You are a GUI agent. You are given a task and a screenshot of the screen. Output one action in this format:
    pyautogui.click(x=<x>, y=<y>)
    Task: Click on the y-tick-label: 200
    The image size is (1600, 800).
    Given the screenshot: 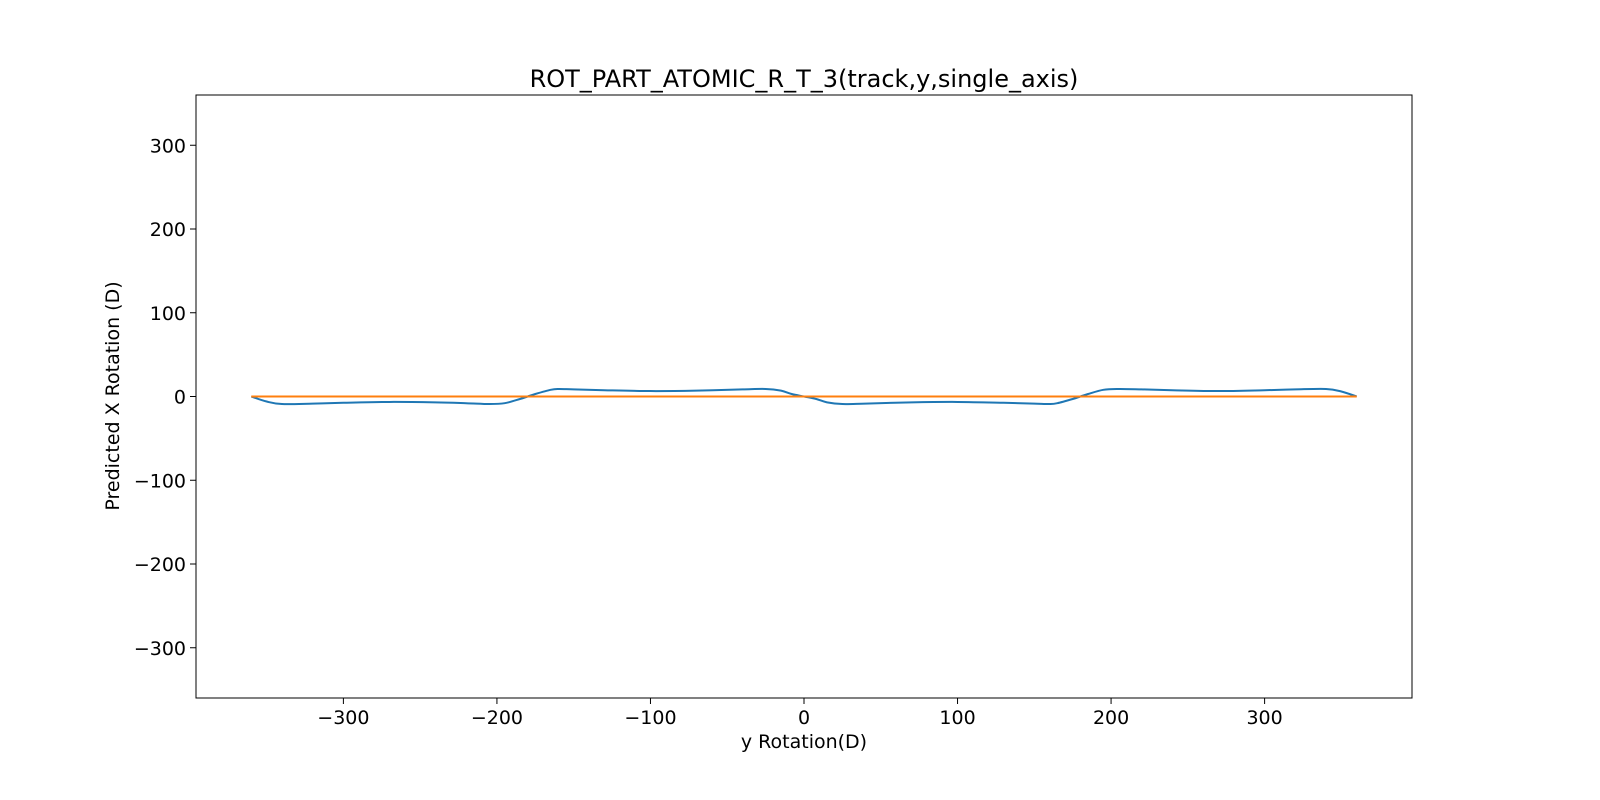 What is the action you would take?
    pyautogui.click(x=168, y=230)
    